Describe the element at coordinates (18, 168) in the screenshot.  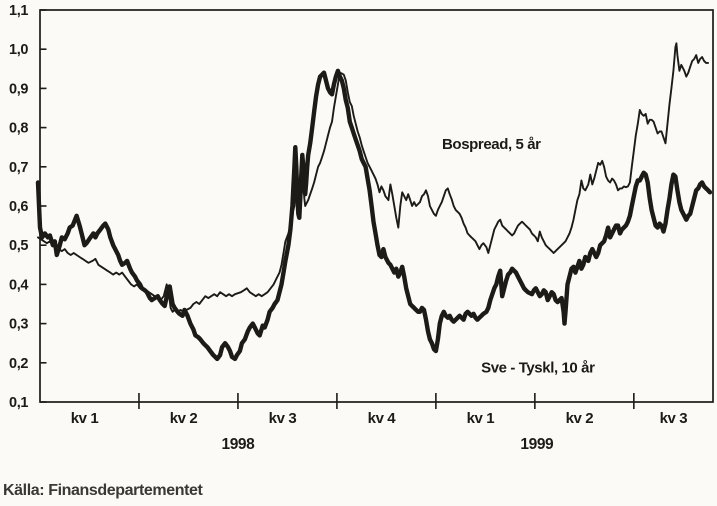
I see `y-tick-label: 0,7` at that location.